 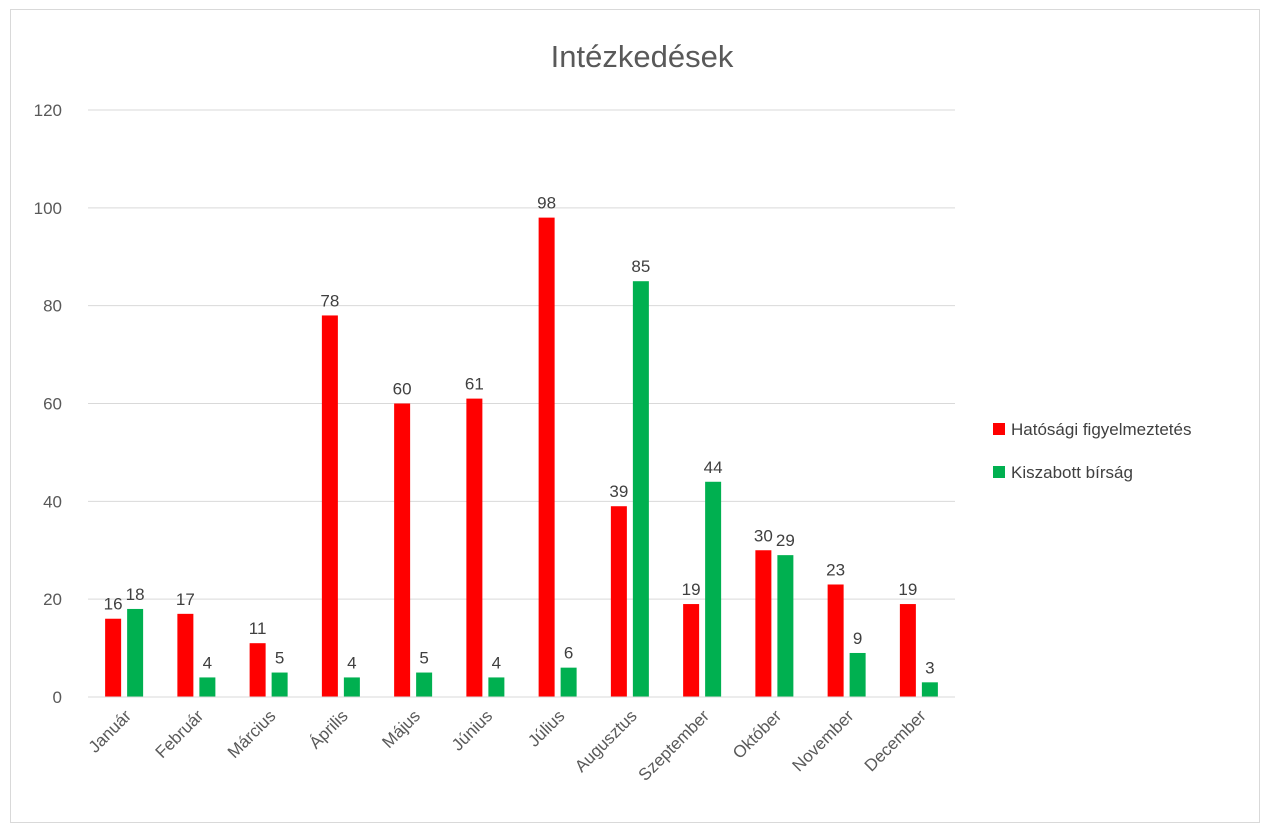 What do you see at coordinates (763, 535) in the screenshot?
I see `data-label: 30` at bounding box center [763, 535].